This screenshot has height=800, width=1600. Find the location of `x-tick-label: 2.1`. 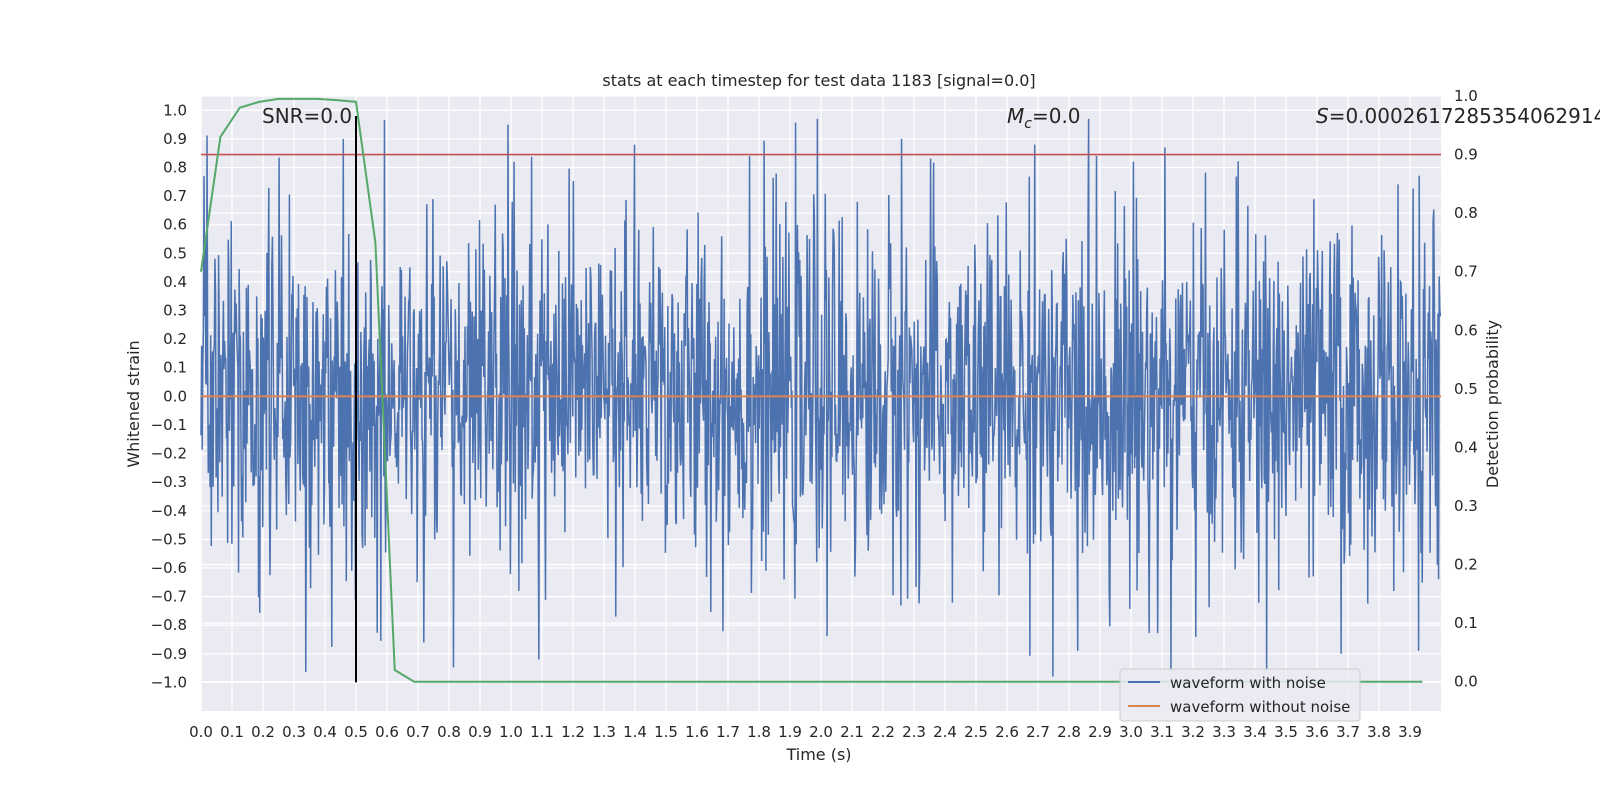

x-tick-label: 2.1 is located at coordinates (852, 732).